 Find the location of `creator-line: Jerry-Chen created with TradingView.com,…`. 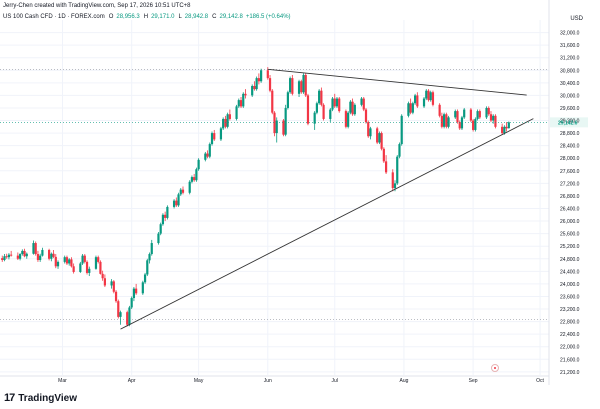

creator-line: Jerry-Chen created with TradingView.com,… is located at coordinates (97, 6).